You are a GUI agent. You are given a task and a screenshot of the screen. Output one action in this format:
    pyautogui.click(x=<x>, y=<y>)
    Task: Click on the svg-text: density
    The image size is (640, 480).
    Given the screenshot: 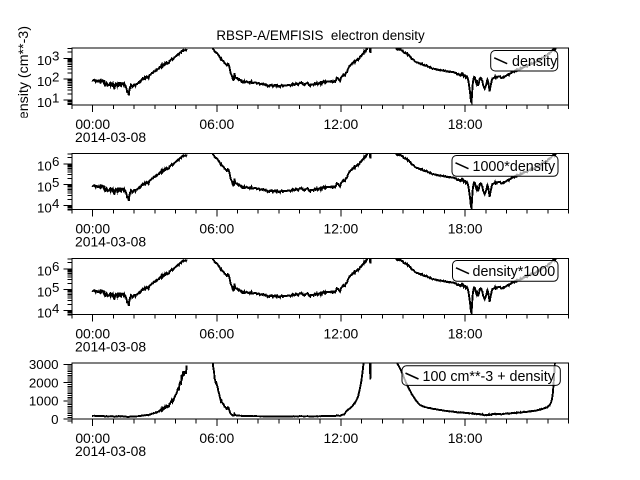 What is the action you would take?
    pyautogui.click(x=535, y=62)
    